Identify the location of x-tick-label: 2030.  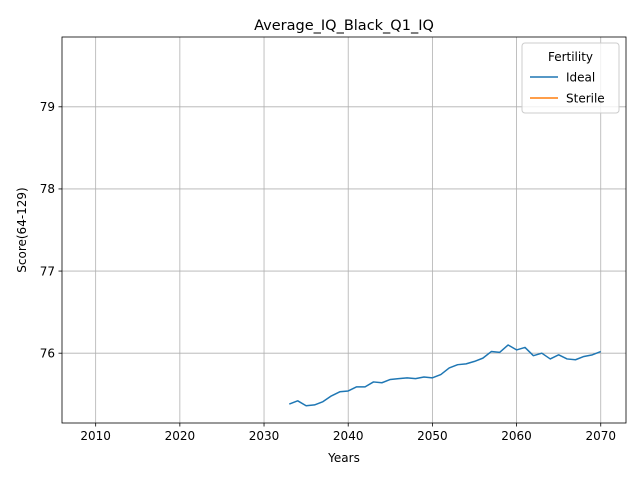
(264, 436).